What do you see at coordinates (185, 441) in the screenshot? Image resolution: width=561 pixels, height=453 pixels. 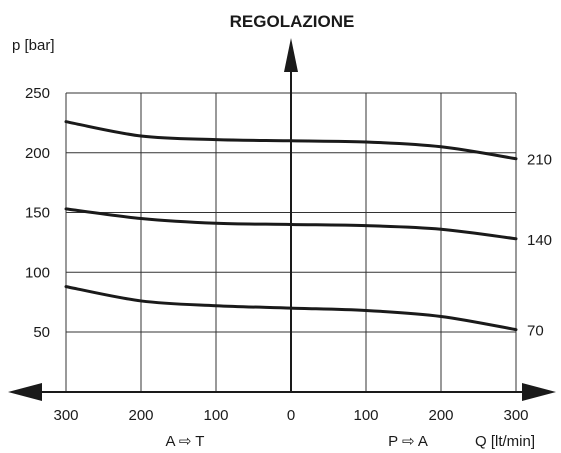 I see `left-direction-label: A ⇨ T` at bounding box center [185, 441].